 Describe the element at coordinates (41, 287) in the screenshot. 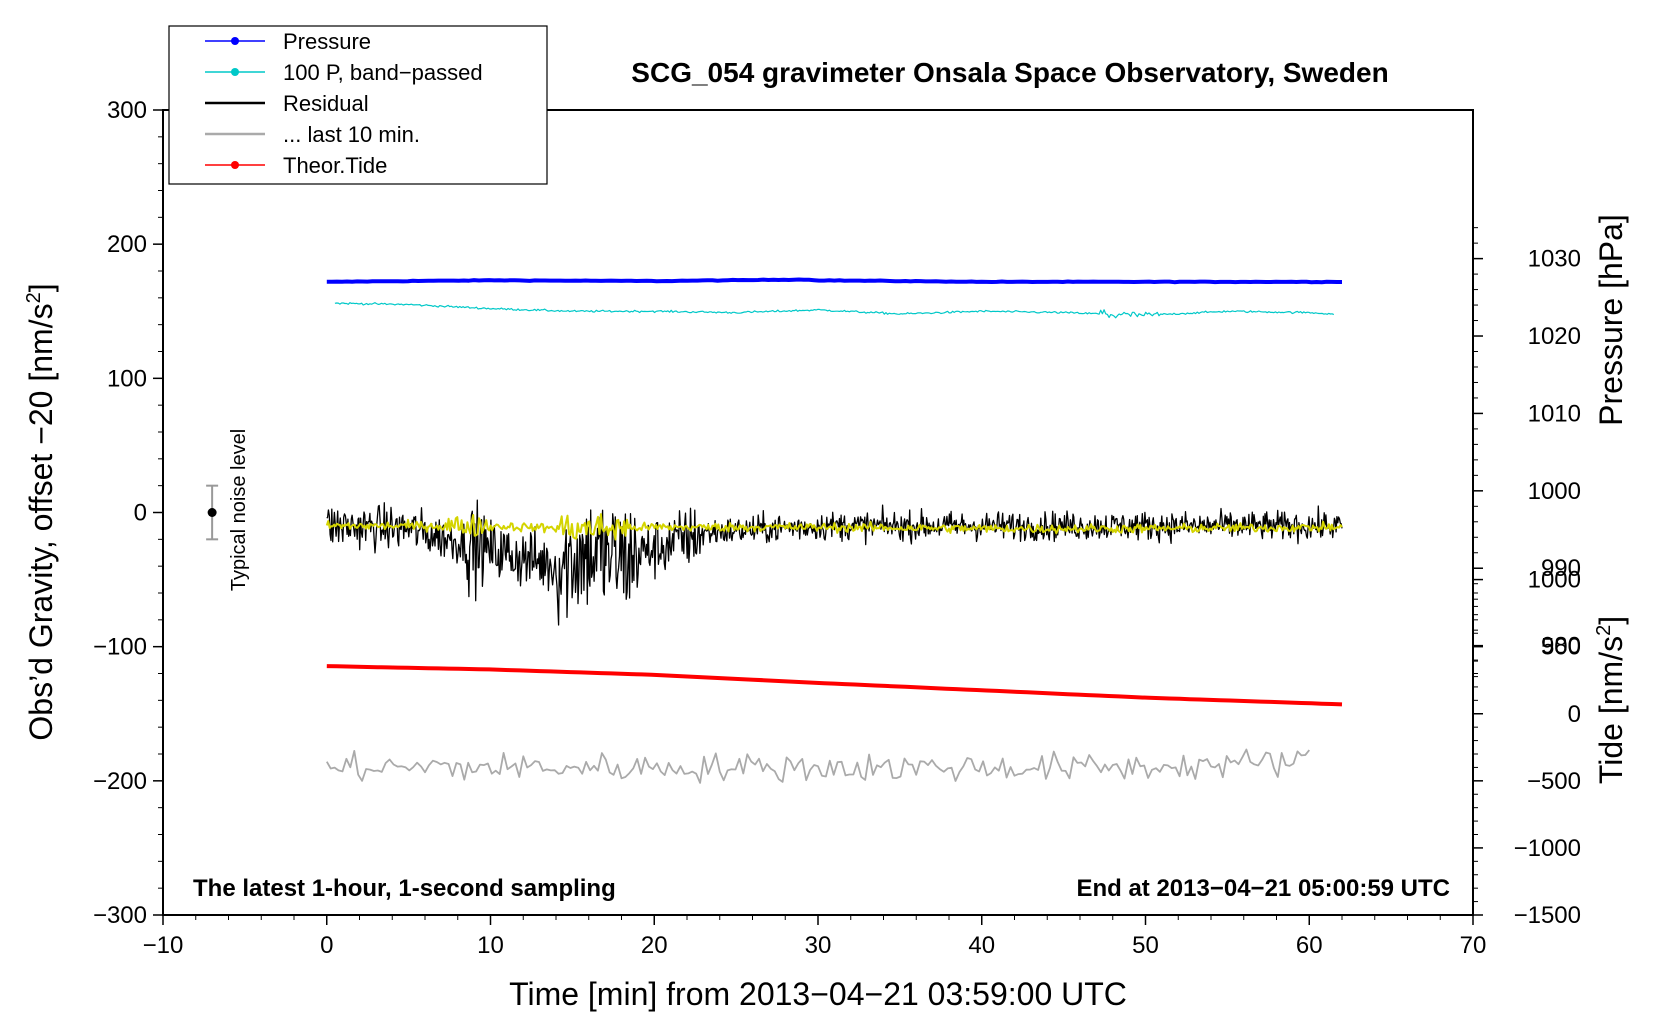

I see `y-axis-label-end: ]` at that location.